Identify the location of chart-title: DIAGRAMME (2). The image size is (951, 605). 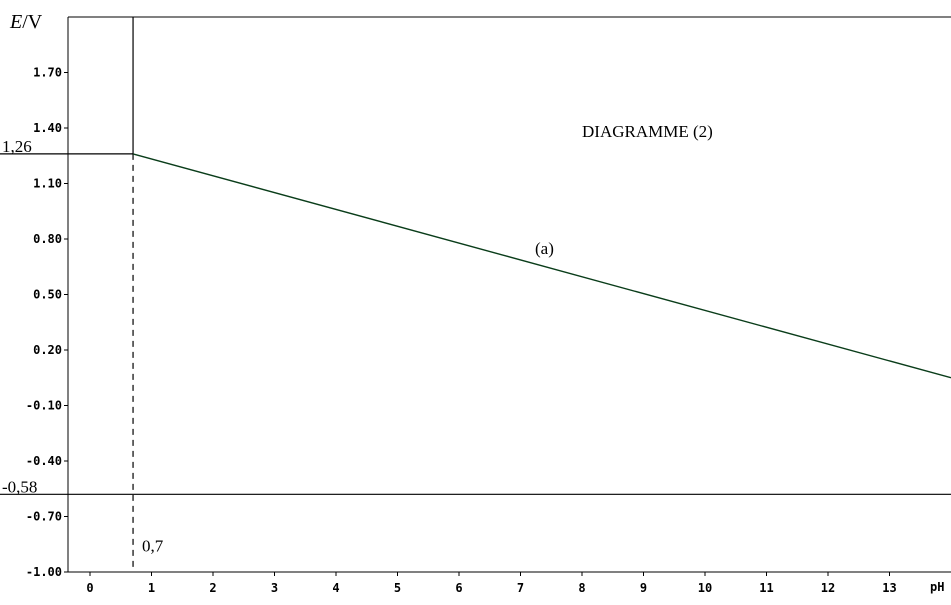
(647, 131).